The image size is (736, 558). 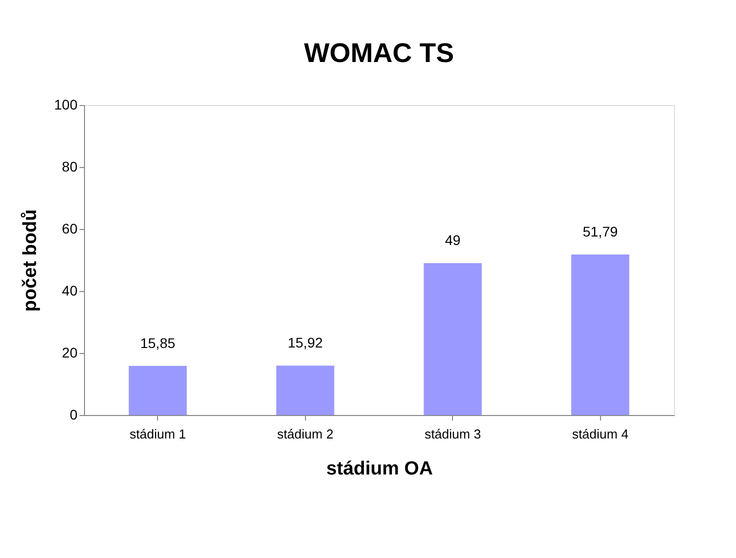 I want to click on x-tick-label: stádium 2, so click(x=305, y=434).